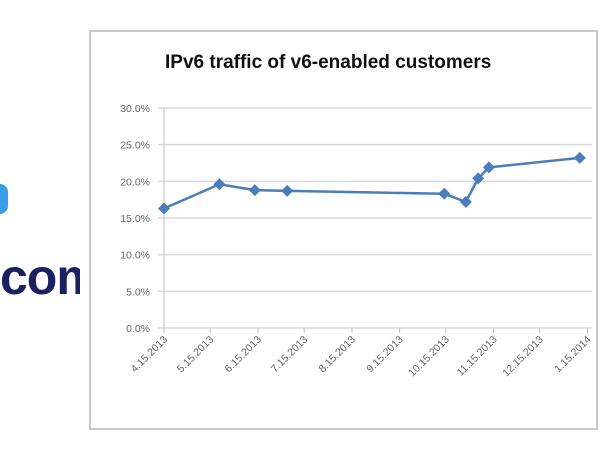 This screenshot has width=600, height=462. What do you see at coordinates (135, 256) in the screenshot?
I see `y-tick-label: 10.0%` at bounding box center [135, 256].